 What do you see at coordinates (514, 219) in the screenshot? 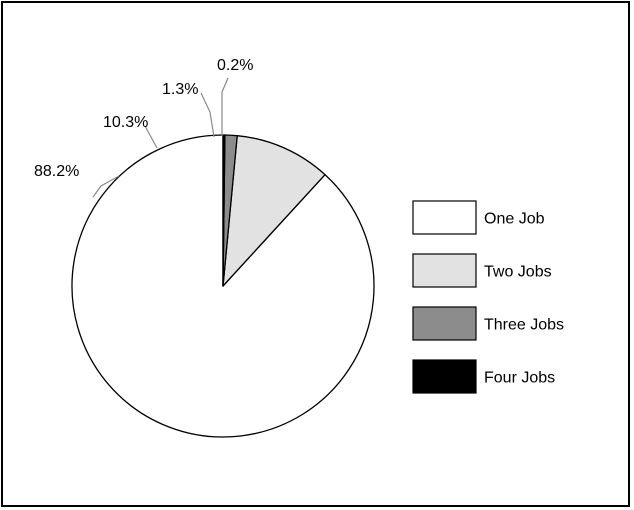
I see `legend-label-one-job: One Job` at bounding box center [514, 219].